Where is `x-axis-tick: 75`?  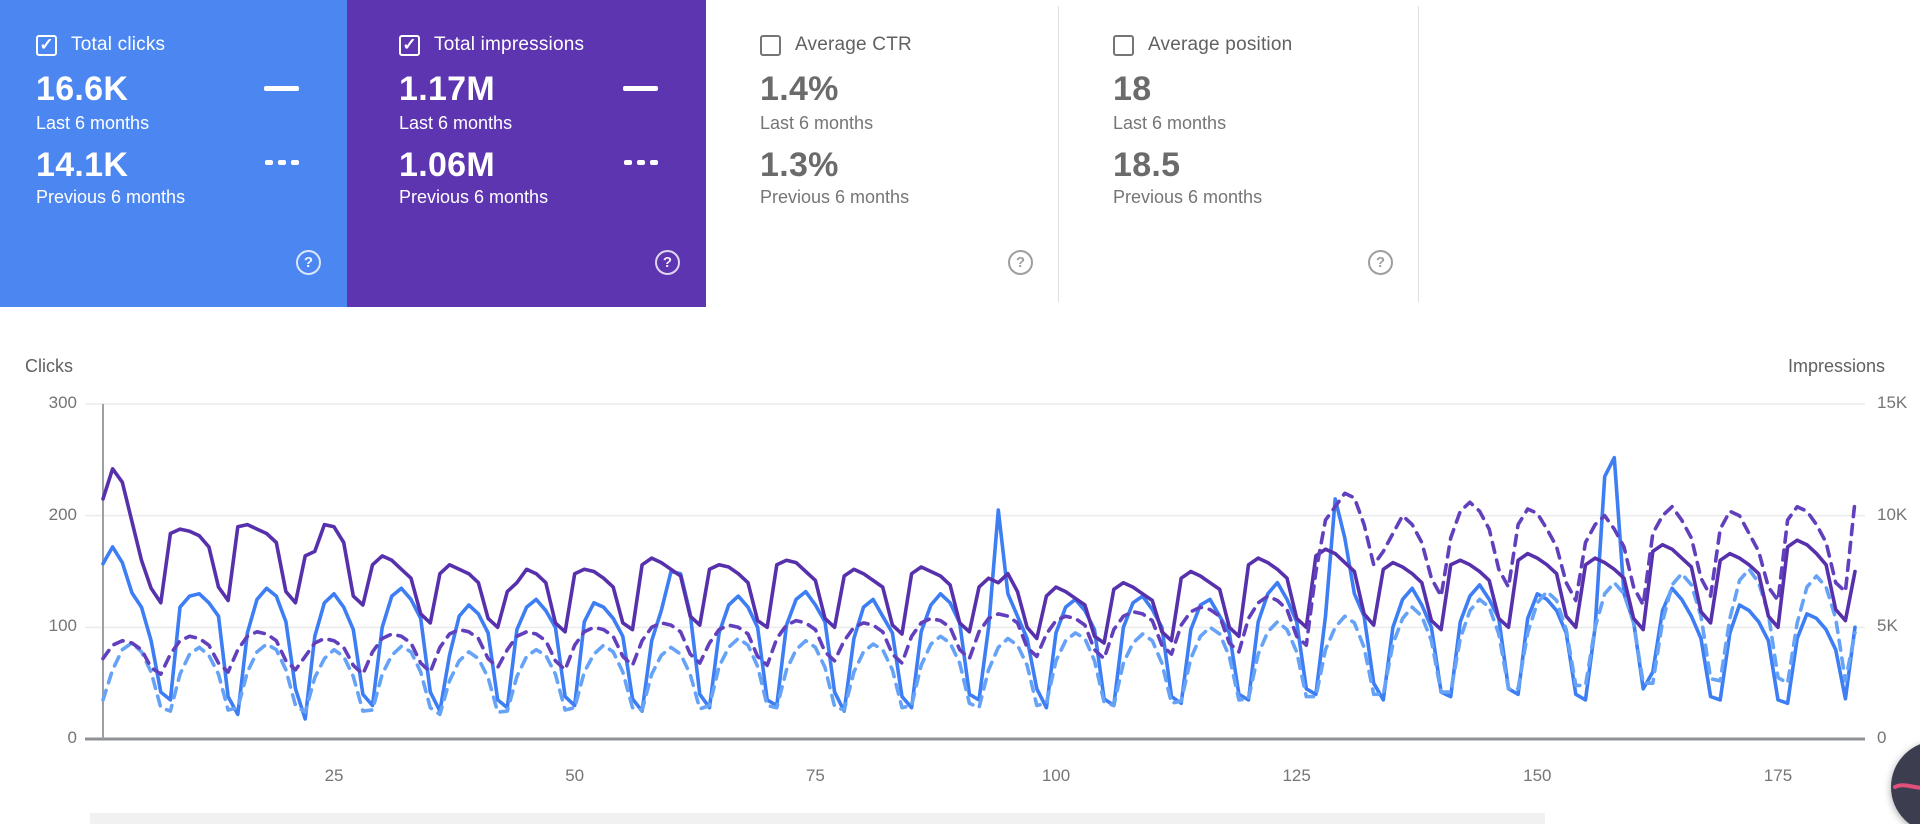 x-axis-tick: 75 is located at coordinates (815, 775).